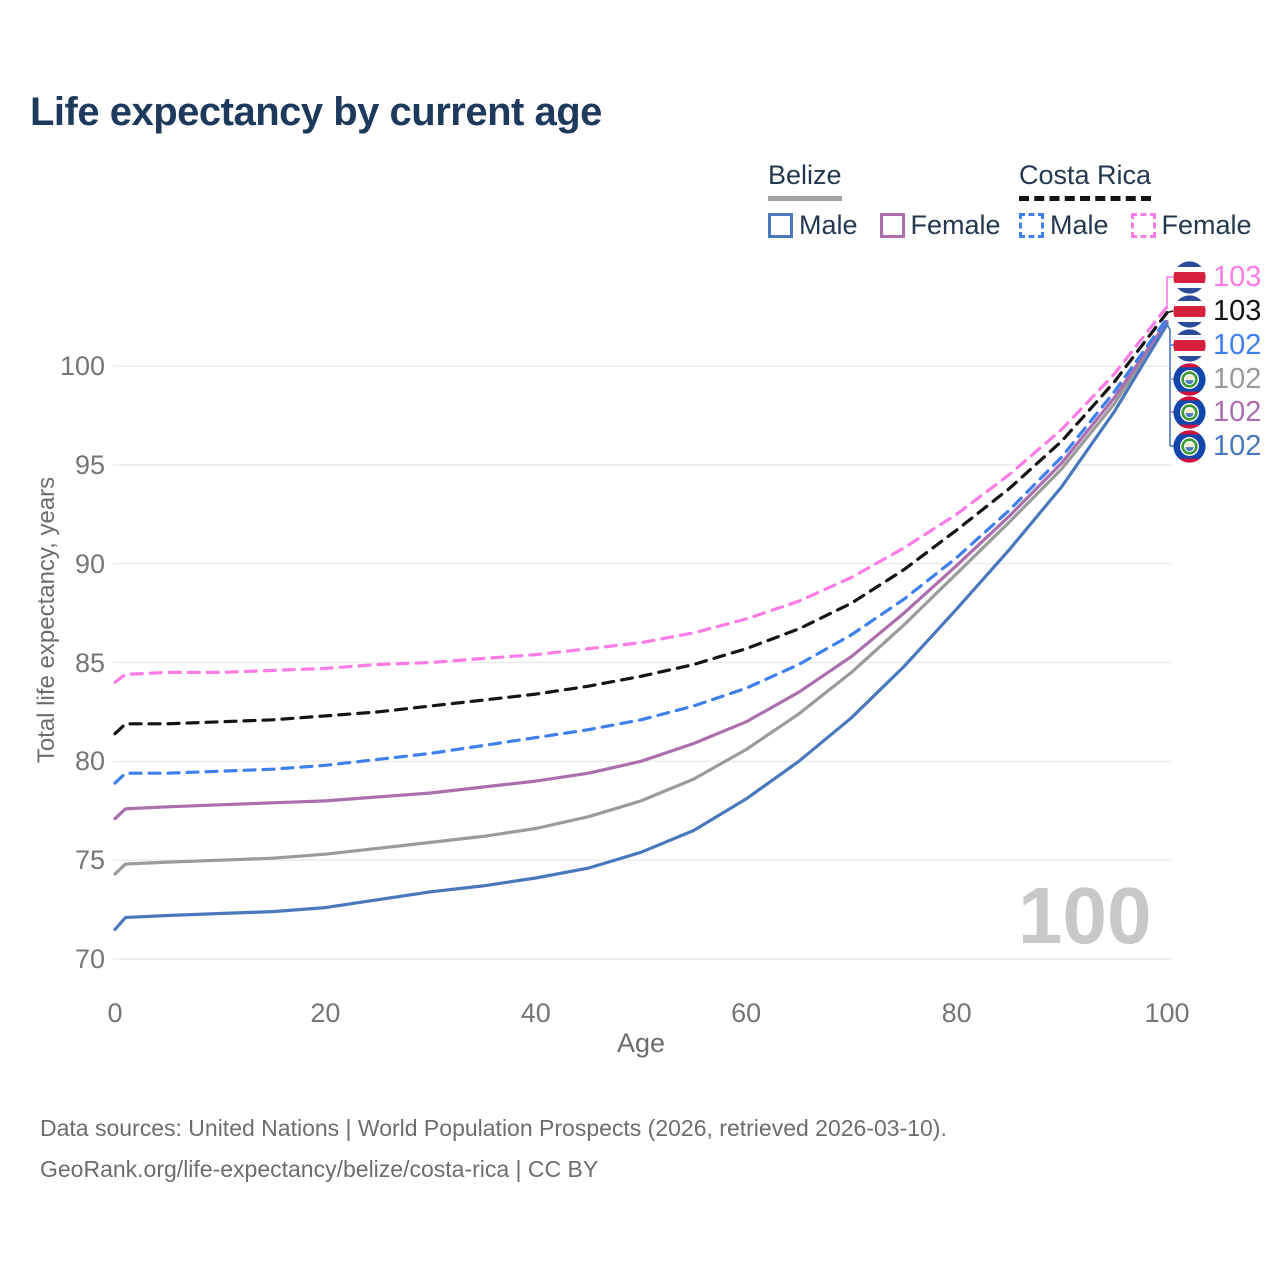 The image size is (1280, 1280). Describe the element at coordinates (89, 464) in the screenshot. I see `y-tick-label-95: 95` at that location.